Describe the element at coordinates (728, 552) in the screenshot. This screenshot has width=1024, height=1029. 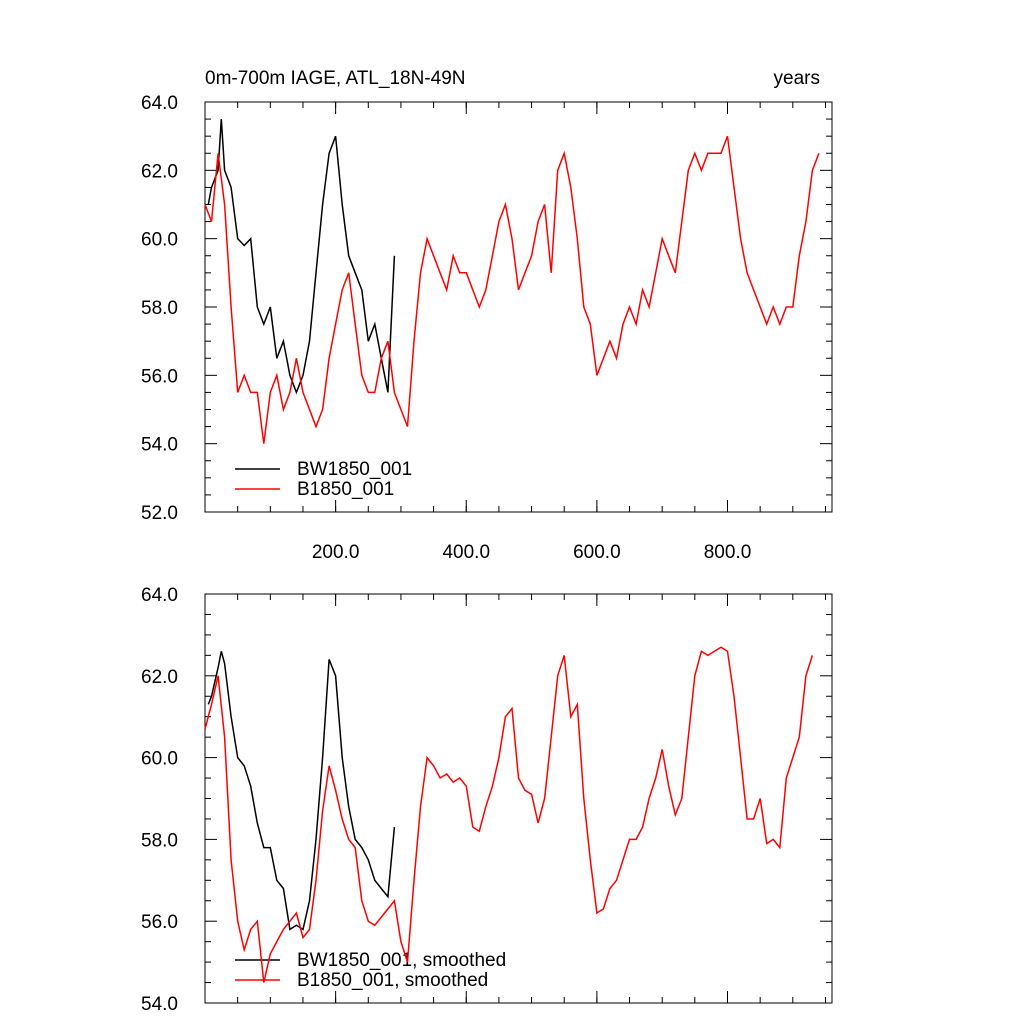
I see `x-tick-label: 800.0` at that location.